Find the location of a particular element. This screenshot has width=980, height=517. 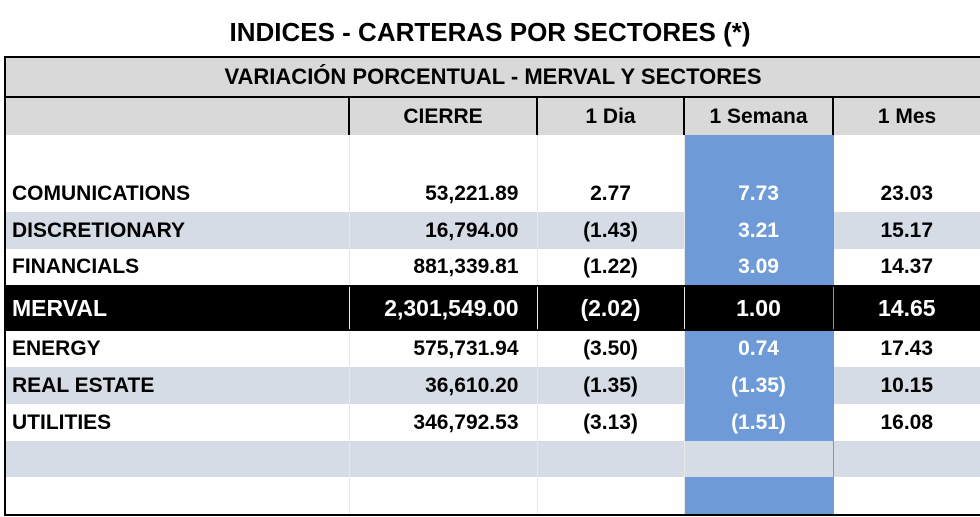

row-name: REAL ESTATE is located at coordinates (177, 385).